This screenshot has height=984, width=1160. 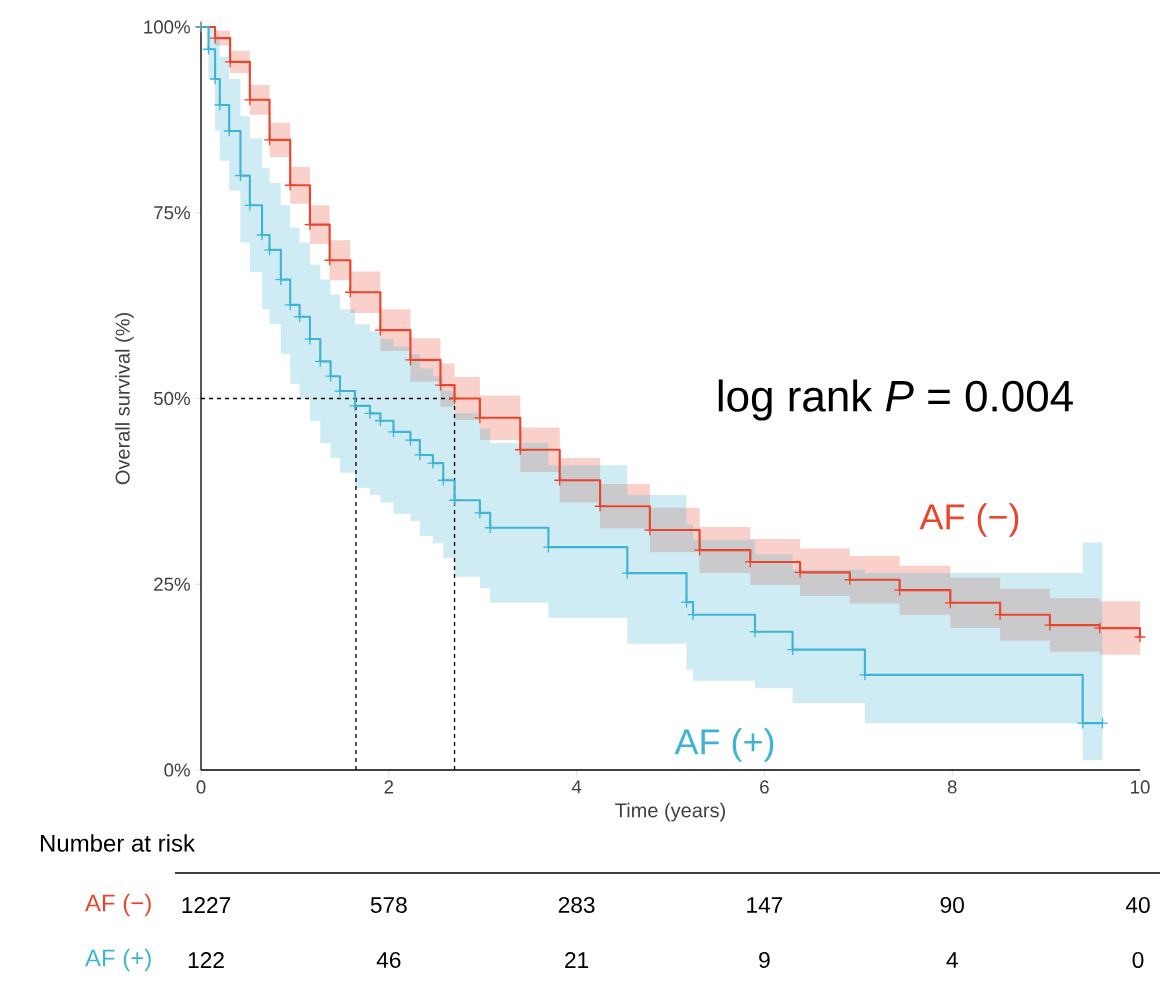 I want to click on y-tick-label: 100%, so click(x=167, y=27).